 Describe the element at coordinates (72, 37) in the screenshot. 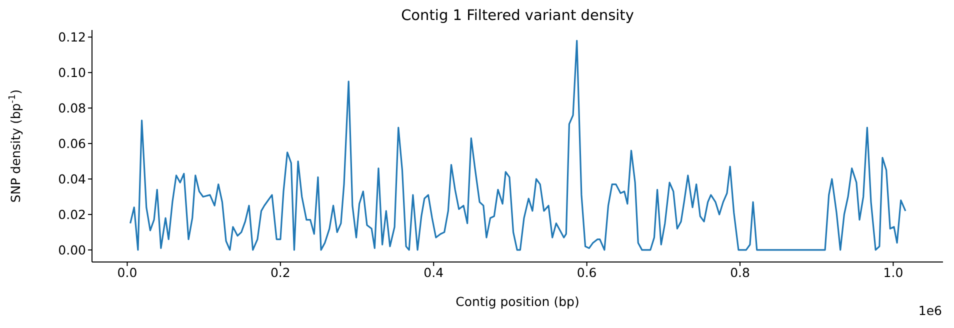

I see `y-tick-label: 0.12` at that location.